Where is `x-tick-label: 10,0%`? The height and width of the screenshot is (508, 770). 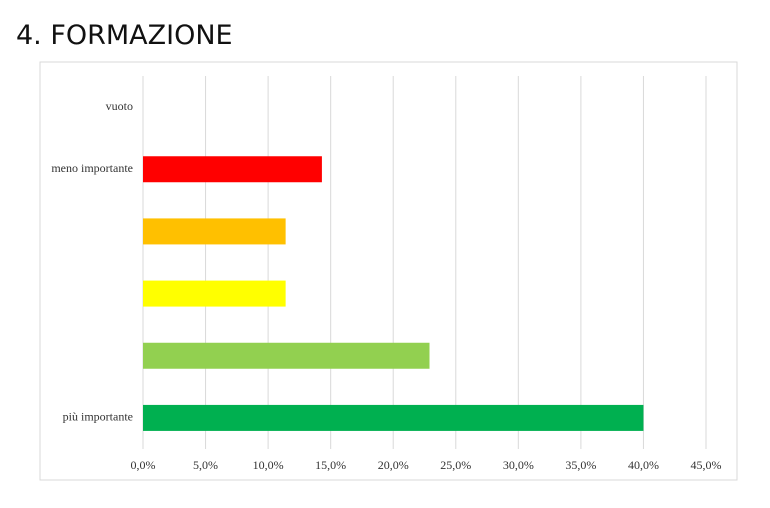
x-tick-label: 10,0% is located at coordinates (268, 465).